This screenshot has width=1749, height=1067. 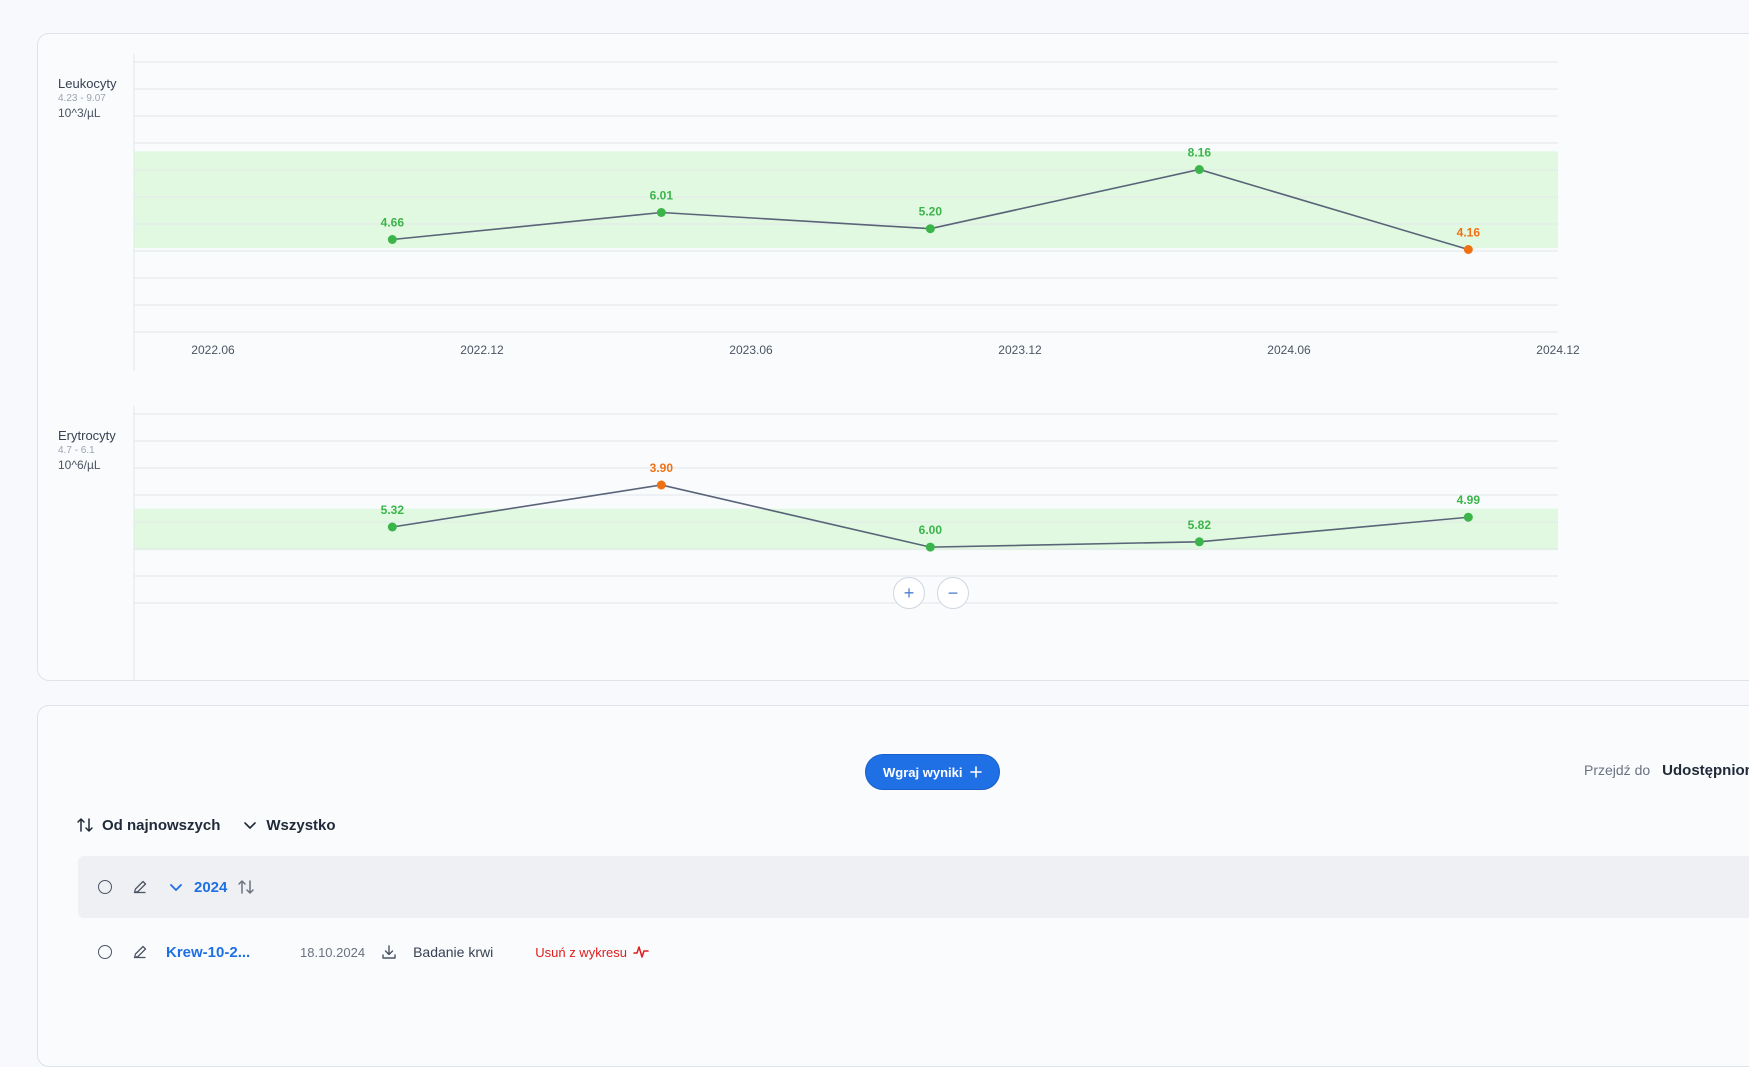 I want to click on data-label: 6.00, so click(x=931, y=530).